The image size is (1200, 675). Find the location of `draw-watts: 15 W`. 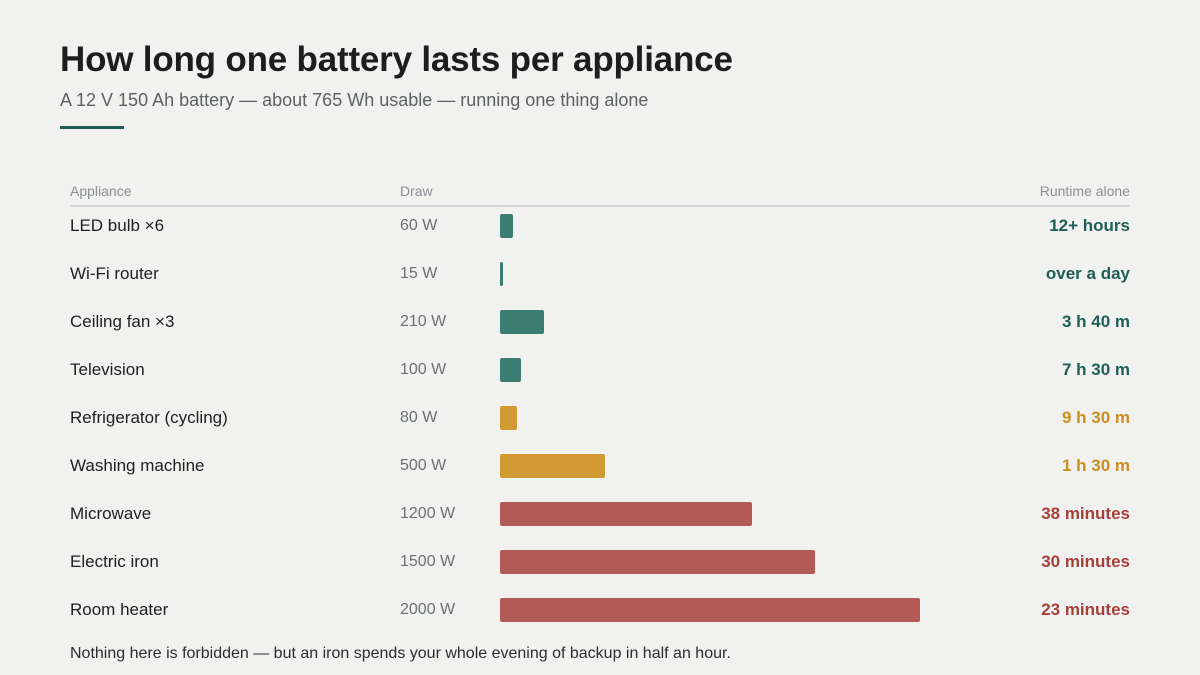

draw-watts: 15 W is located at coordinates (419, 273).